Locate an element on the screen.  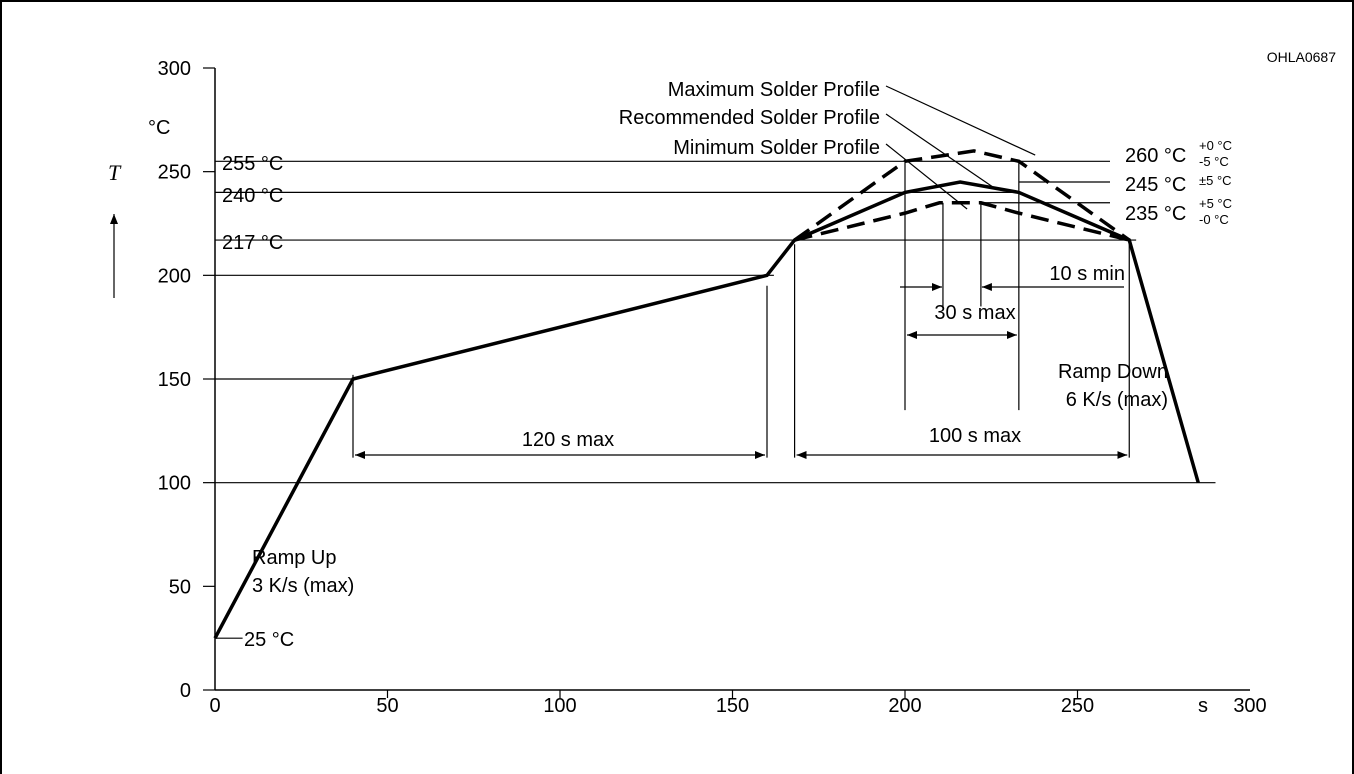
peak-max-value: 260 °C is located at coordinates (1155, 156).